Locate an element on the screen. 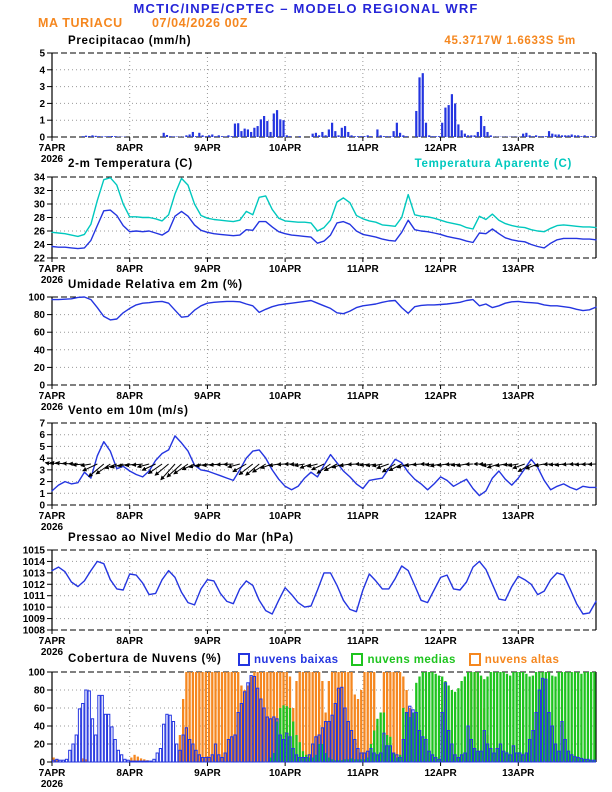 The image size is (612, 792). svg-text: 22 is located at coordinates (40, 259).